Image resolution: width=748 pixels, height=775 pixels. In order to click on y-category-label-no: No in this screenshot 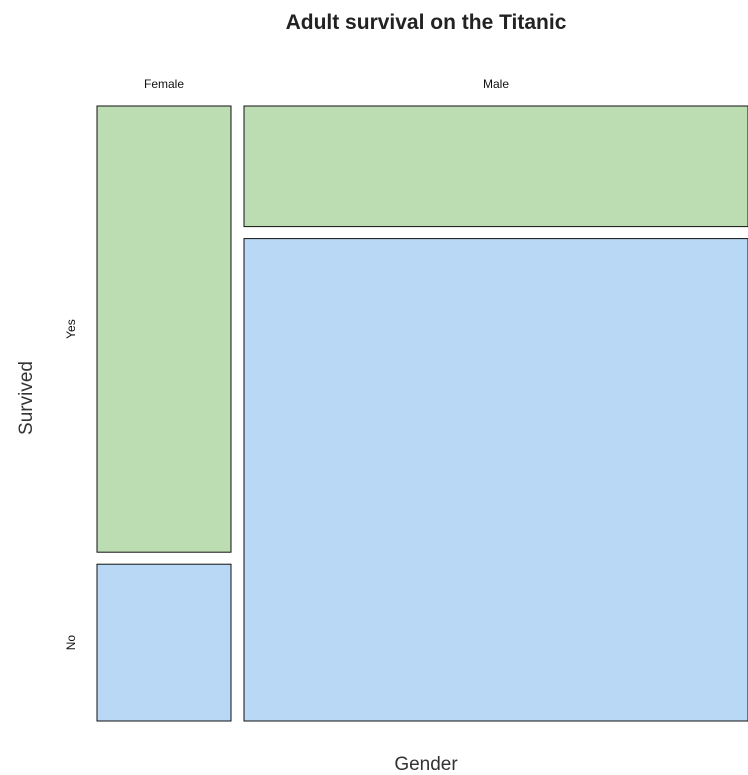, I will do `click(71, 643)`.